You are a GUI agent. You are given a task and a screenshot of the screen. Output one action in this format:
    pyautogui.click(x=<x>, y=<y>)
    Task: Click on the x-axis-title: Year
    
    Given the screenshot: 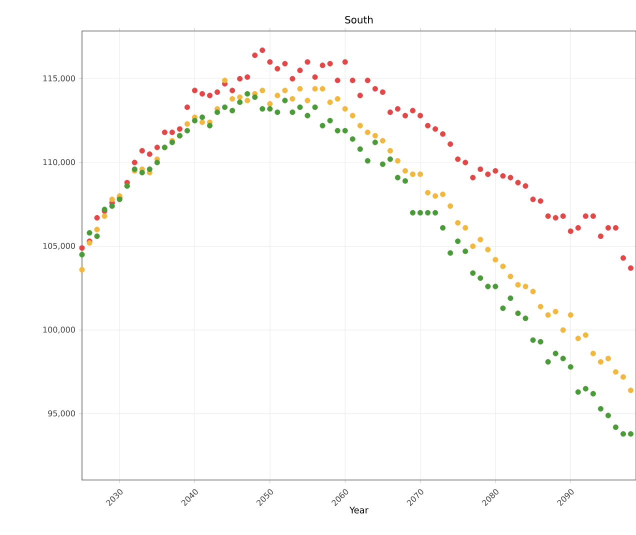 What is the action you would take?
    pyautogui.click(x=359, y=510)
    